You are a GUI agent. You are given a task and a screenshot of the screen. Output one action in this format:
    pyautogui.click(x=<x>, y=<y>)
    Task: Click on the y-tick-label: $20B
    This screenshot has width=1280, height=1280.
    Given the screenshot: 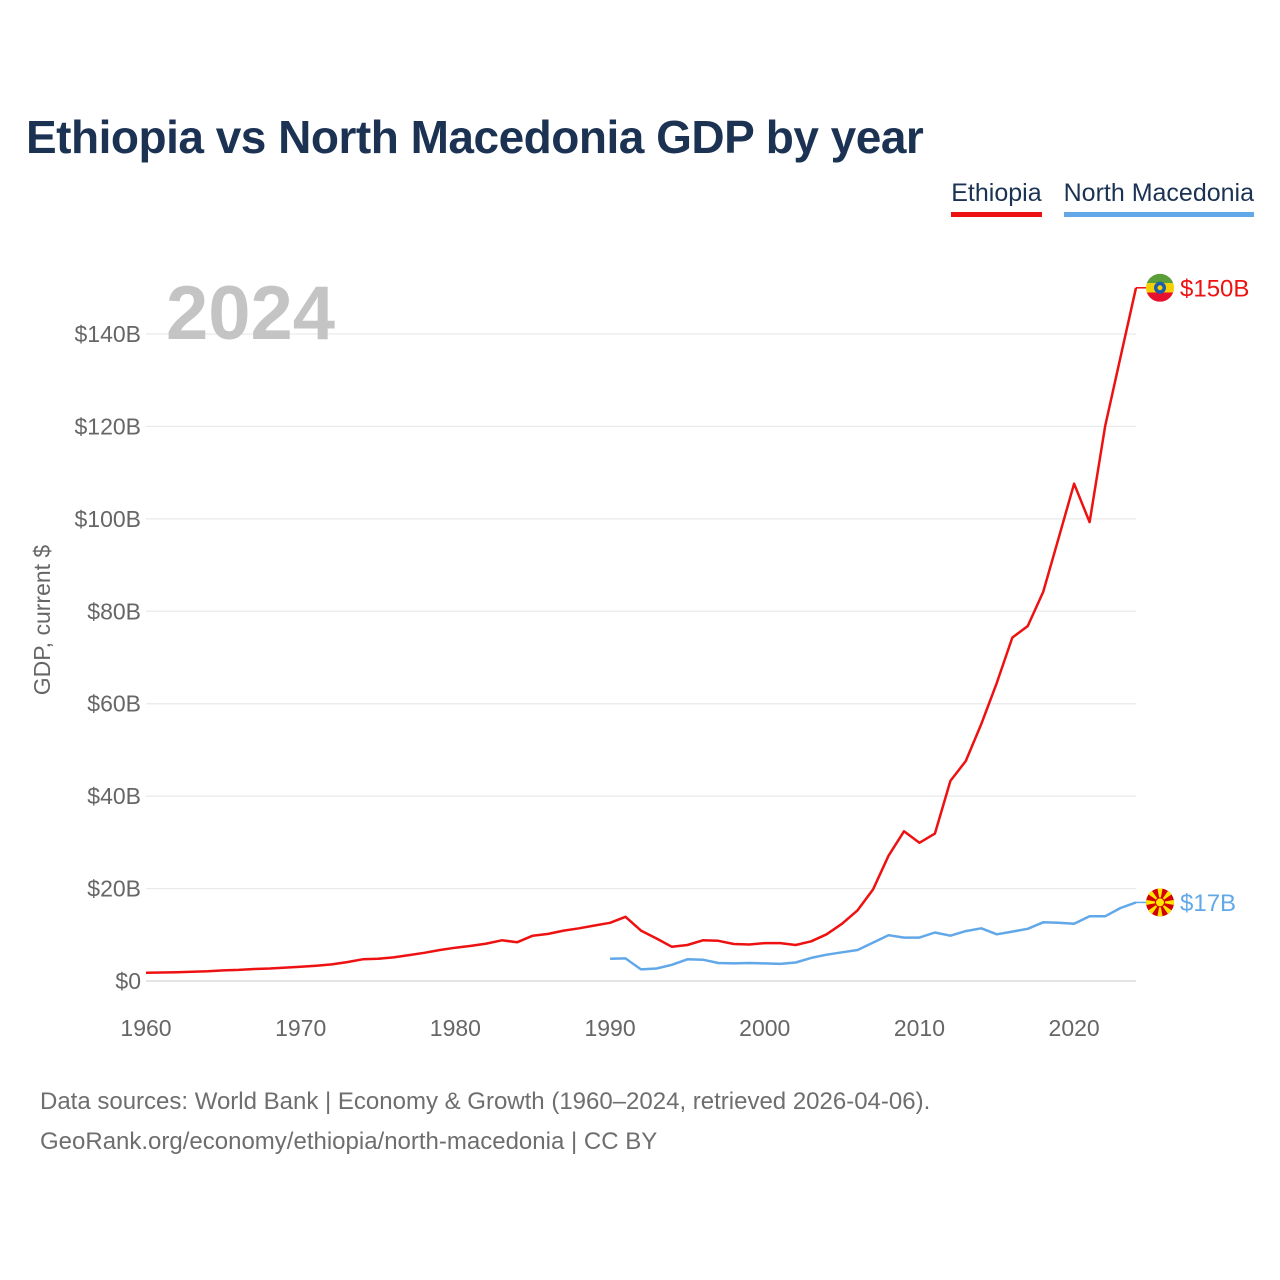 What is the action you would take?
    pyautogui.click(x=114, y=889)
    